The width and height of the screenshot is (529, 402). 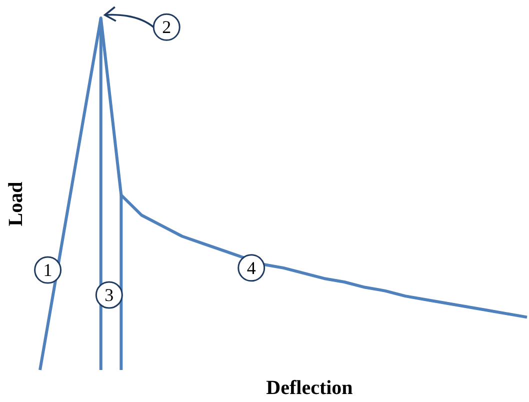 I want to click on annotation: 4, so click(x=251, y=268).